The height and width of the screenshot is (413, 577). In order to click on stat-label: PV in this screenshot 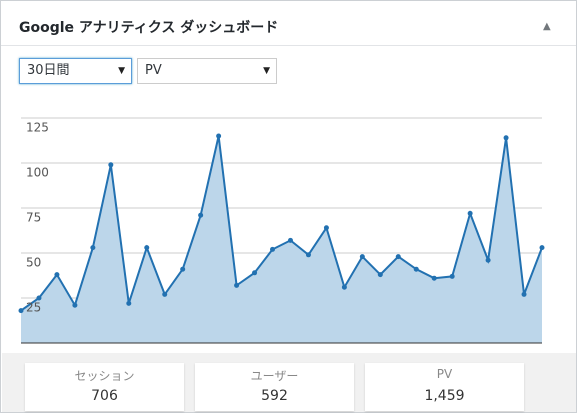, I will do `click(444, 374)`.